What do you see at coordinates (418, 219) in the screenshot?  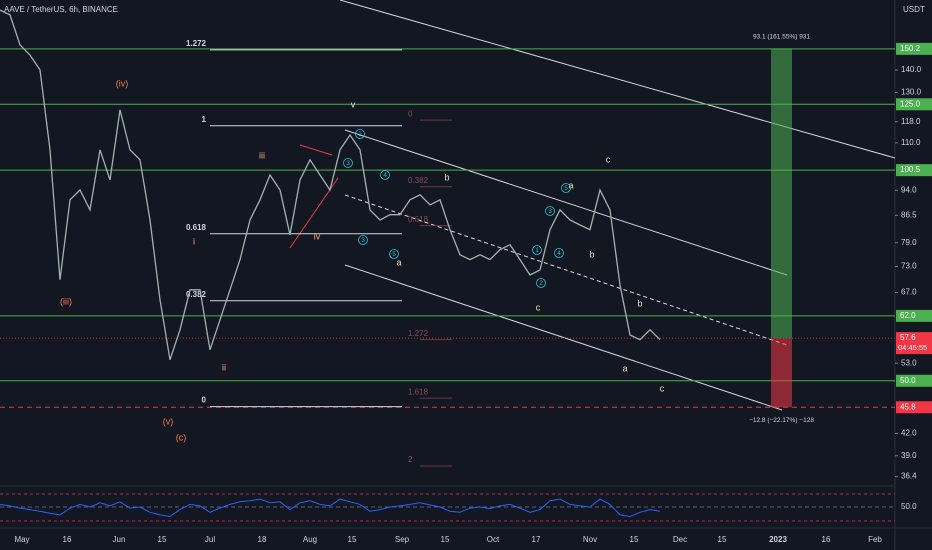 I see `fib-faded-label: 0.618` at bounding box center [418, 219].